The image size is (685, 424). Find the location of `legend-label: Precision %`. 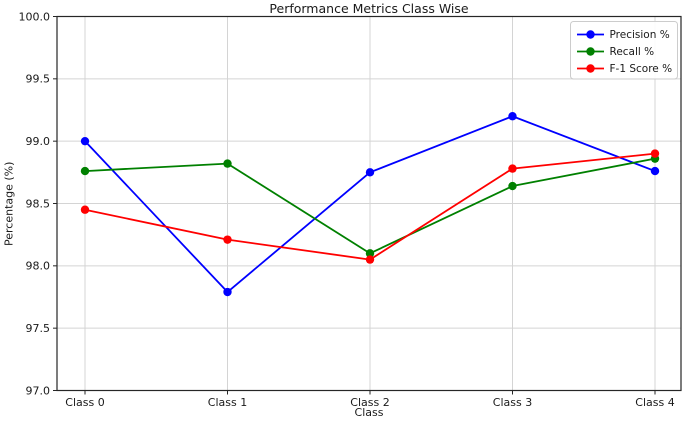

legend-label: Precision % is located at coordinates (640, 35).